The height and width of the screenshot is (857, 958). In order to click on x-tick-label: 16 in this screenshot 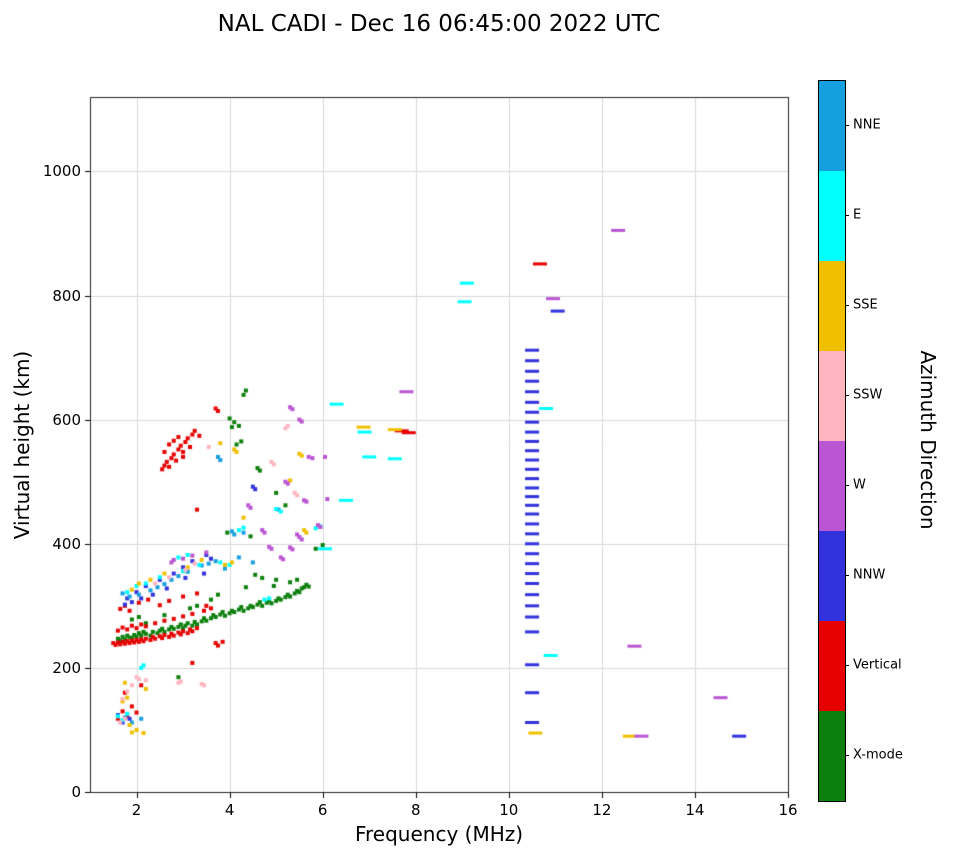, I will do `click(788, 810)`.